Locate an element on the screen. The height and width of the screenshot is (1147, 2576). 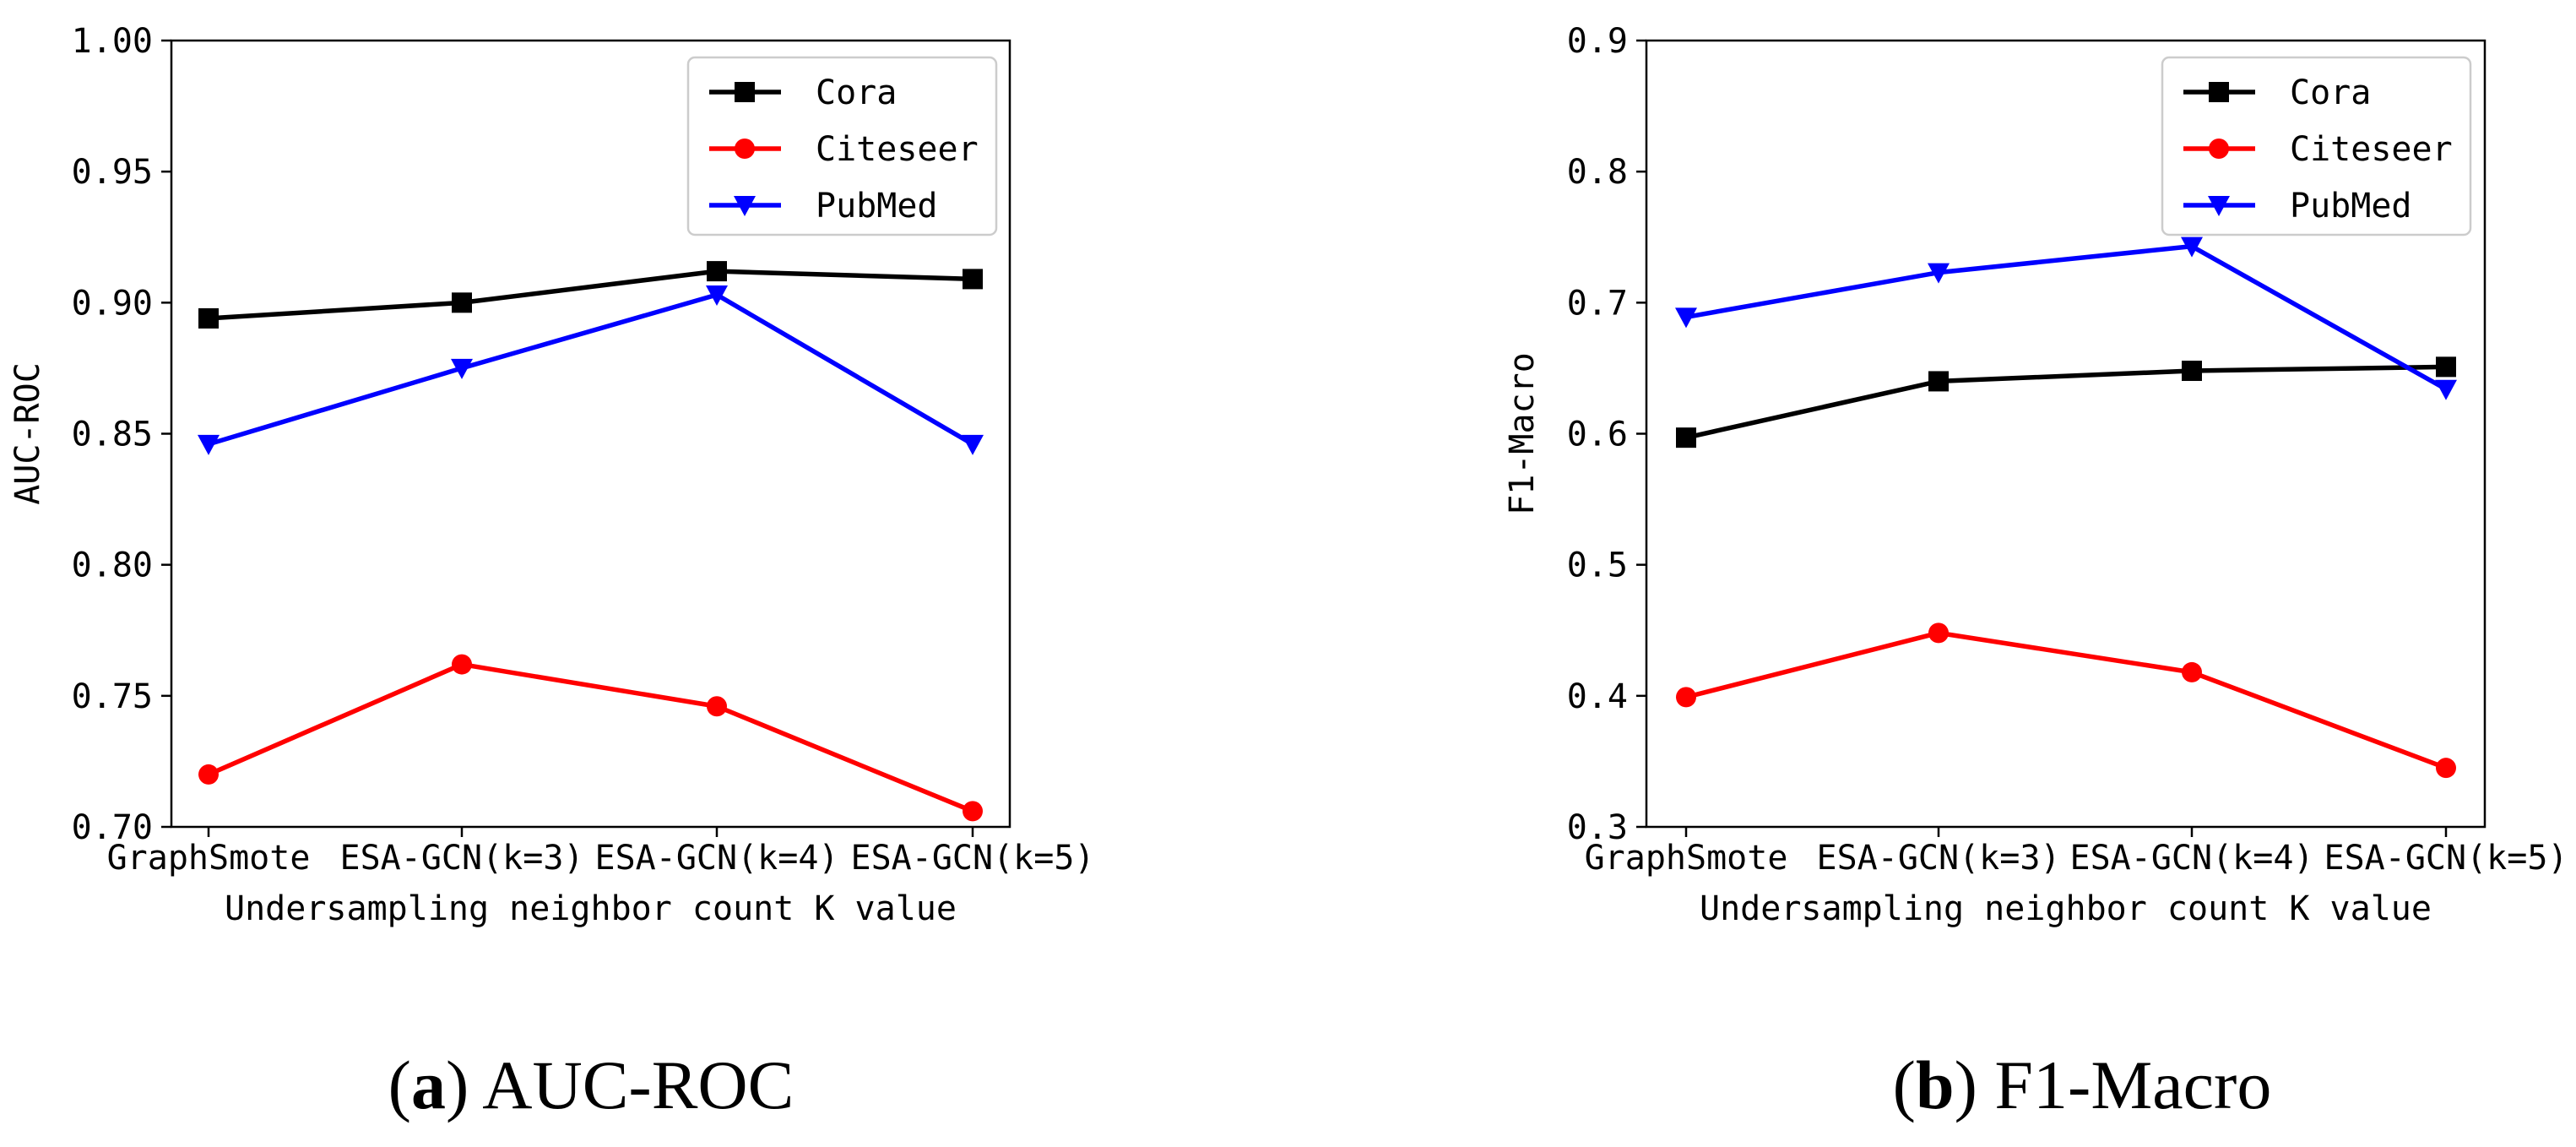
y-tick-label: 0.95 is located at coordinates (112, 172).